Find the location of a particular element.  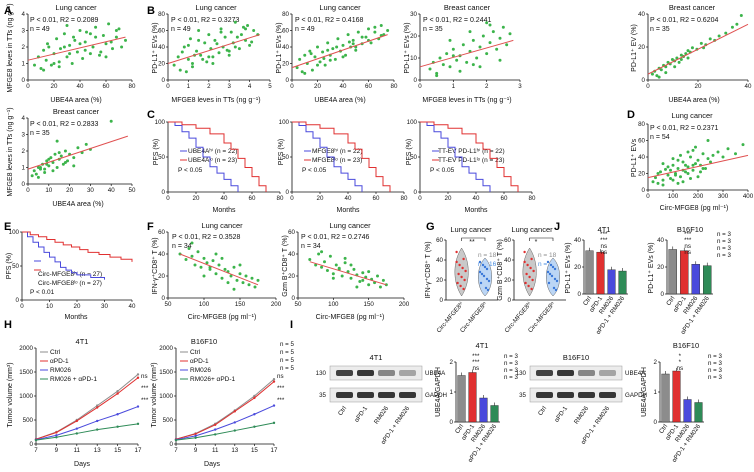

x-tick-label: 300 is located at coordinates (723, 196).